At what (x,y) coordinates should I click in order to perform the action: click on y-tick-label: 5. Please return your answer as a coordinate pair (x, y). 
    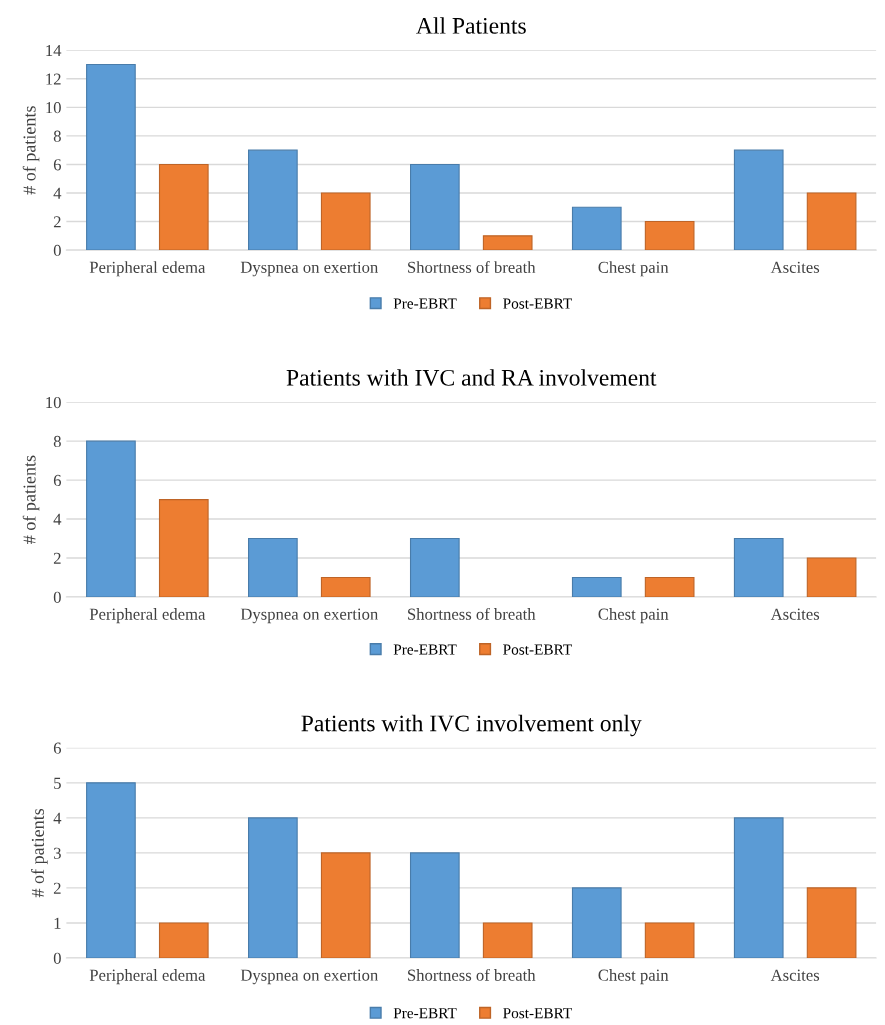
    Looking at the image, I should click on (57, 783).